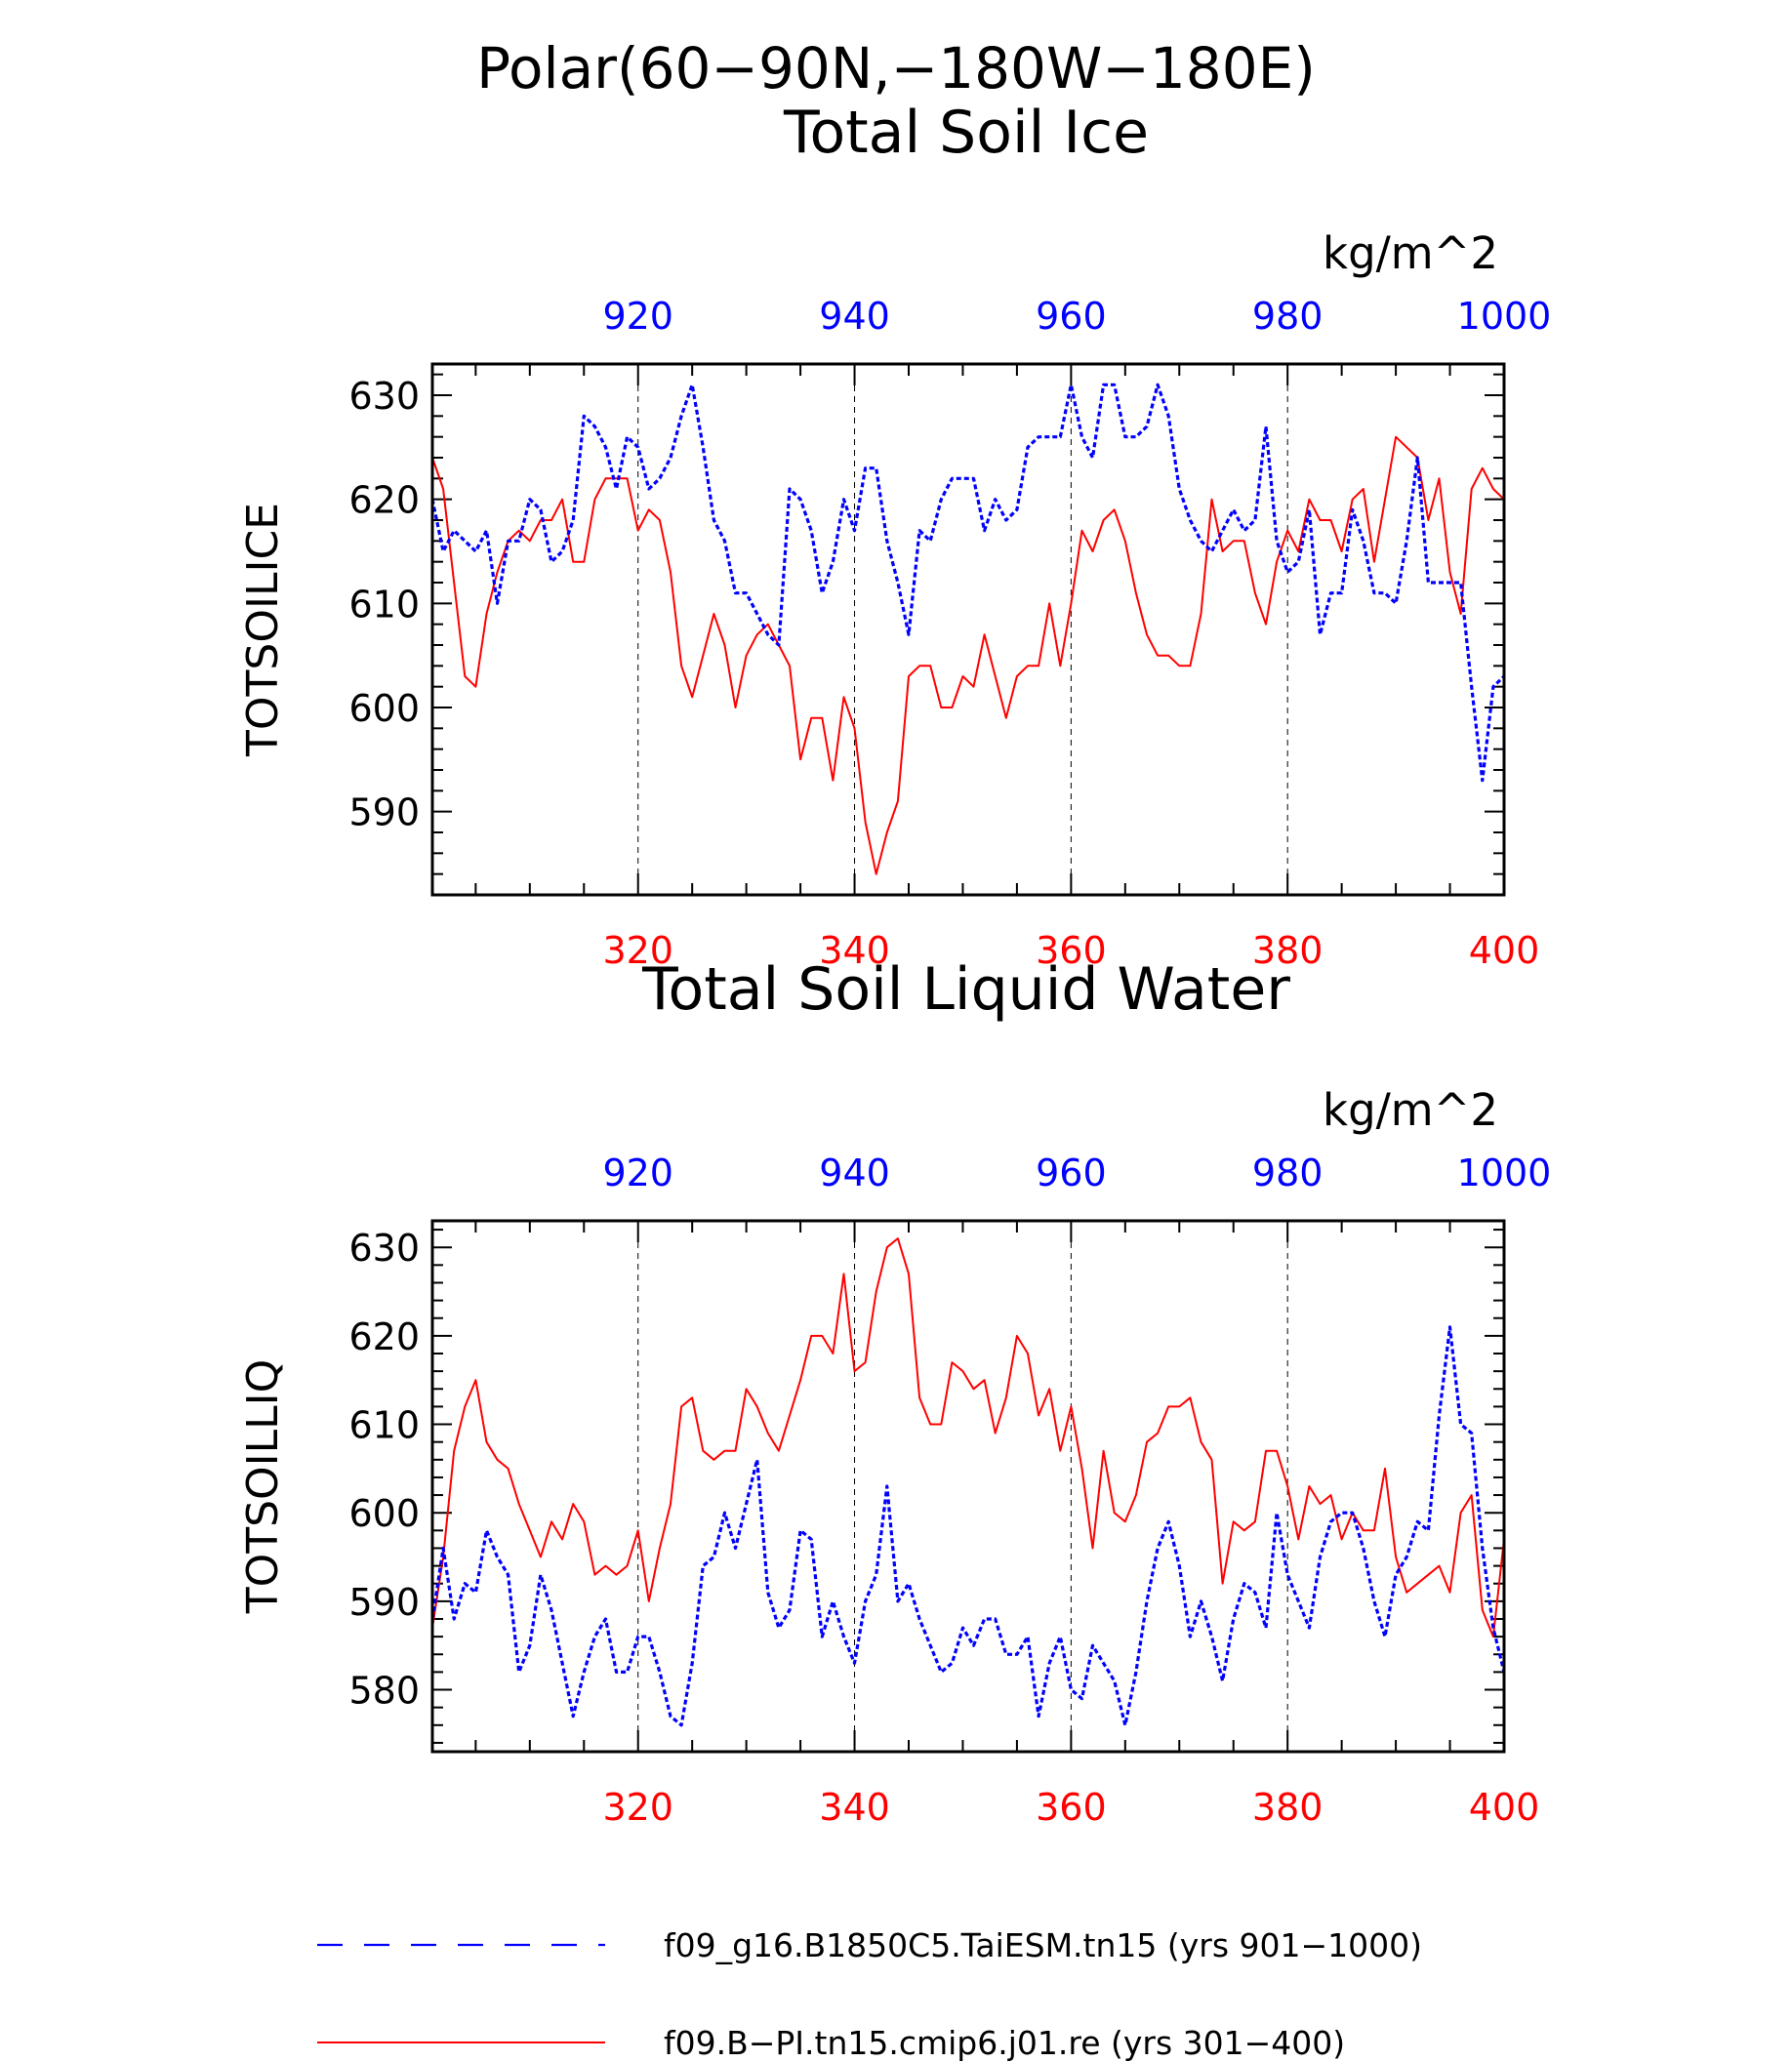 This screenshot has width=1792, height=2062. Describe the element at coordinates (1004, 2043) in the screenshot. I see `legend-label-red: f09.B−PI.tn15.cmip6.j01.re (yrs 301−400)` at that location.